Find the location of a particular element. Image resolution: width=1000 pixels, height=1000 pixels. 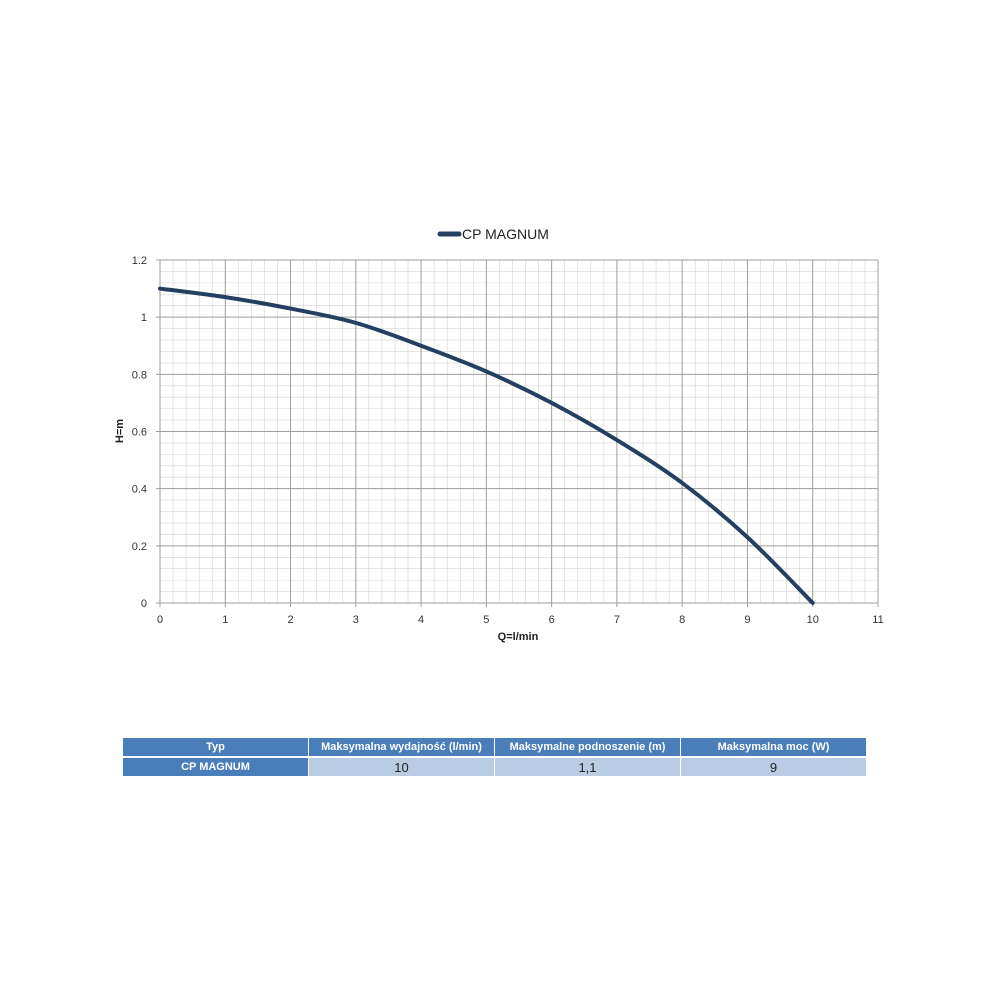

table-row: CP MAGNUM 10 1,1 9 is located at coordinates (494, 767).